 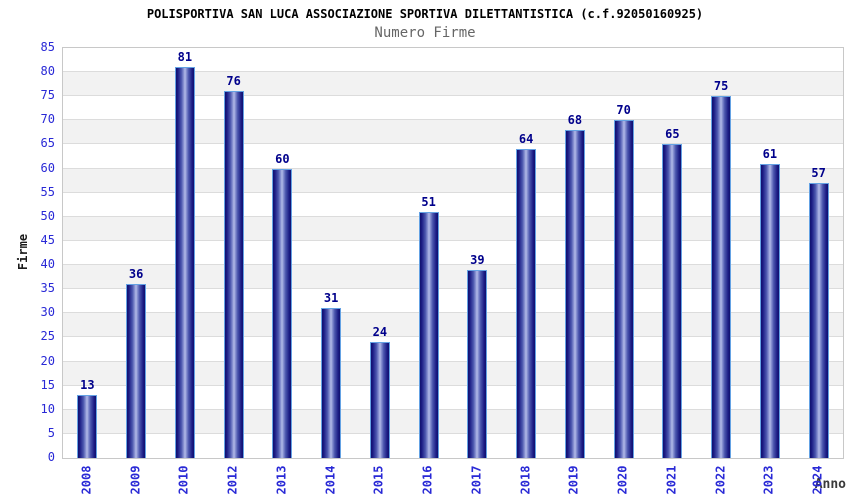 What do you see at coordinates (425, 33) in the screenshot?
I see `chart-subtitle: Numero Firme` at bounding box center [425, 33].